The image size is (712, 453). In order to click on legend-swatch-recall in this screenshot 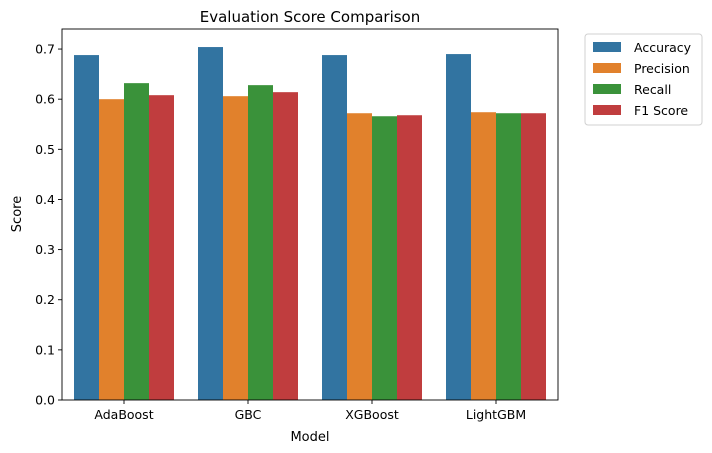, I will do `click(607, 89)`.